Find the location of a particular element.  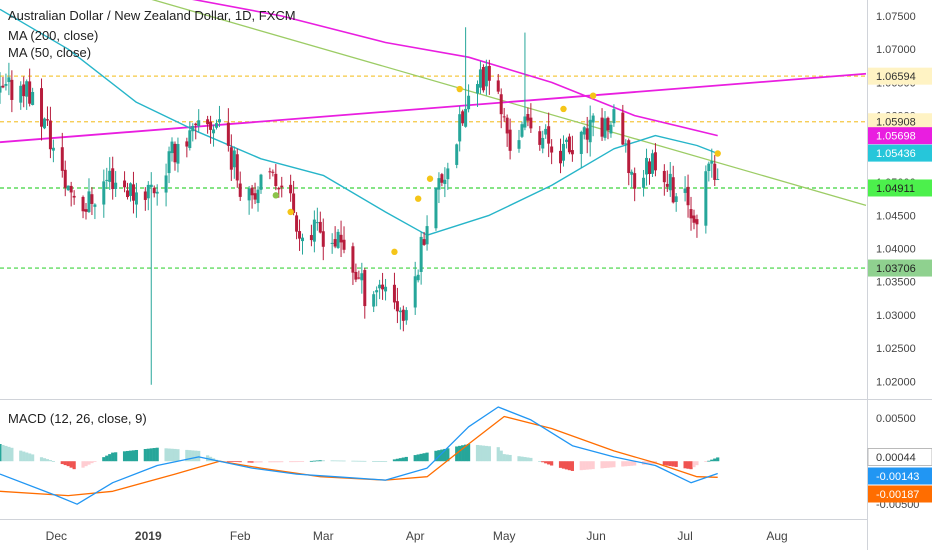

macd-pane is located at coordinates (360, 455).